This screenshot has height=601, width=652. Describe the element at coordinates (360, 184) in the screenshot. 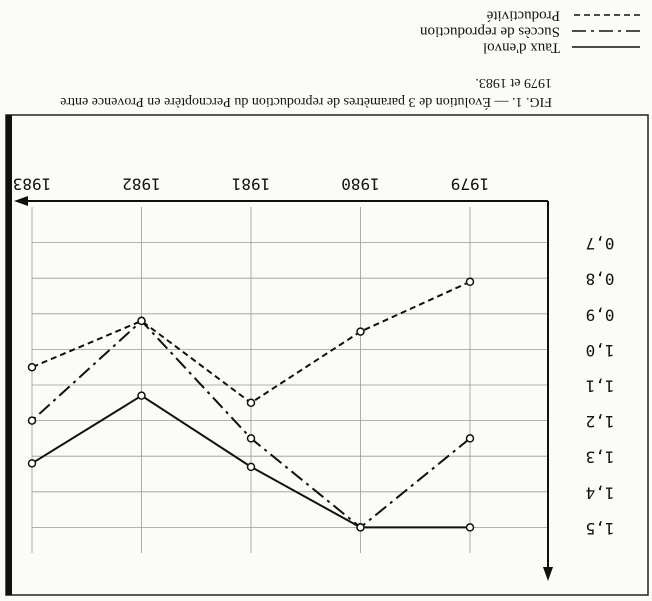

I see `x-tick-label: 1980` at that location.